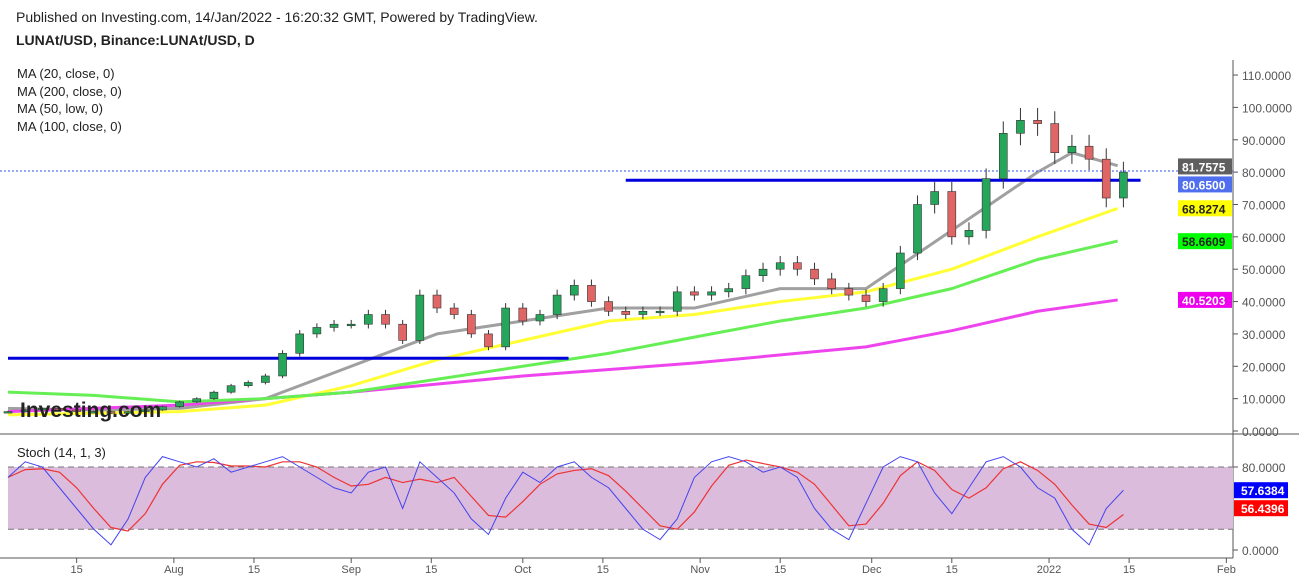 The image size is (1299, 580). I want to click on x-tick-label: Dec, so click(872, 570).